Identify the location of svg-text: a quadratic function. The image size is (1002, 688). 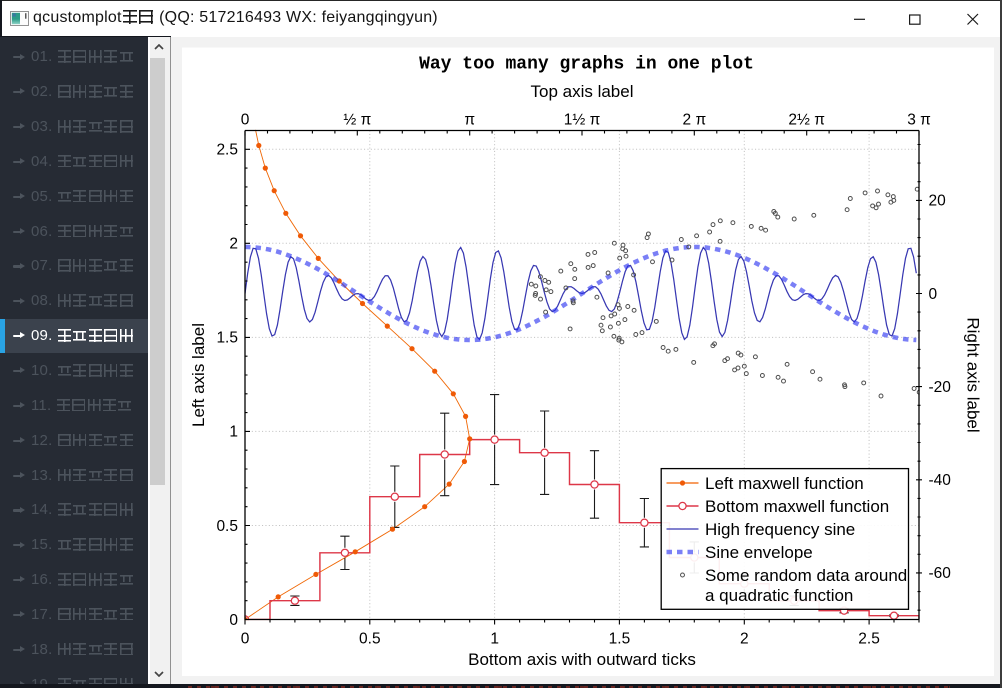
(779, 595).